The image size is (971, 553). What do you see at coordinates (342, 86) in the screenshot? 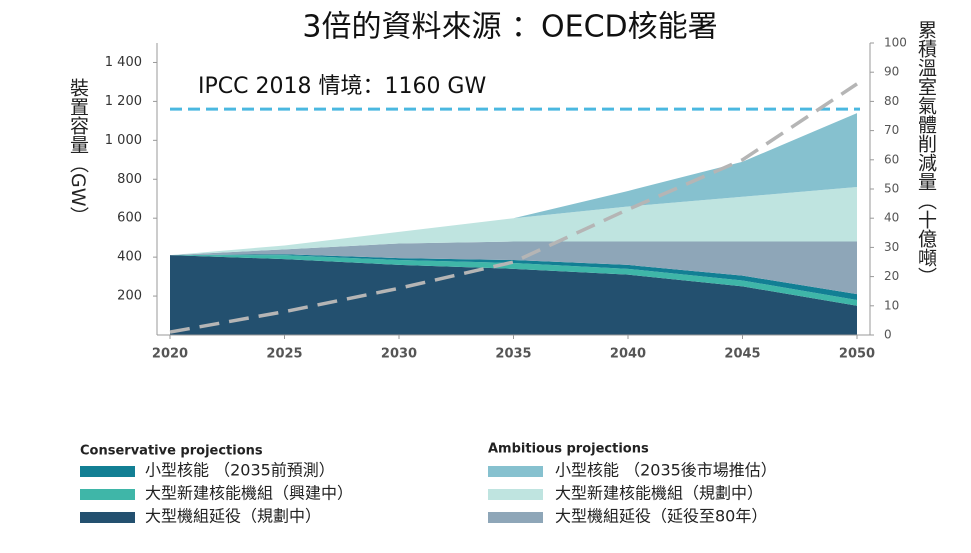
I see `reference-label: IPCC 2018 情境：1160 GW` at bounding box center [342, 86].